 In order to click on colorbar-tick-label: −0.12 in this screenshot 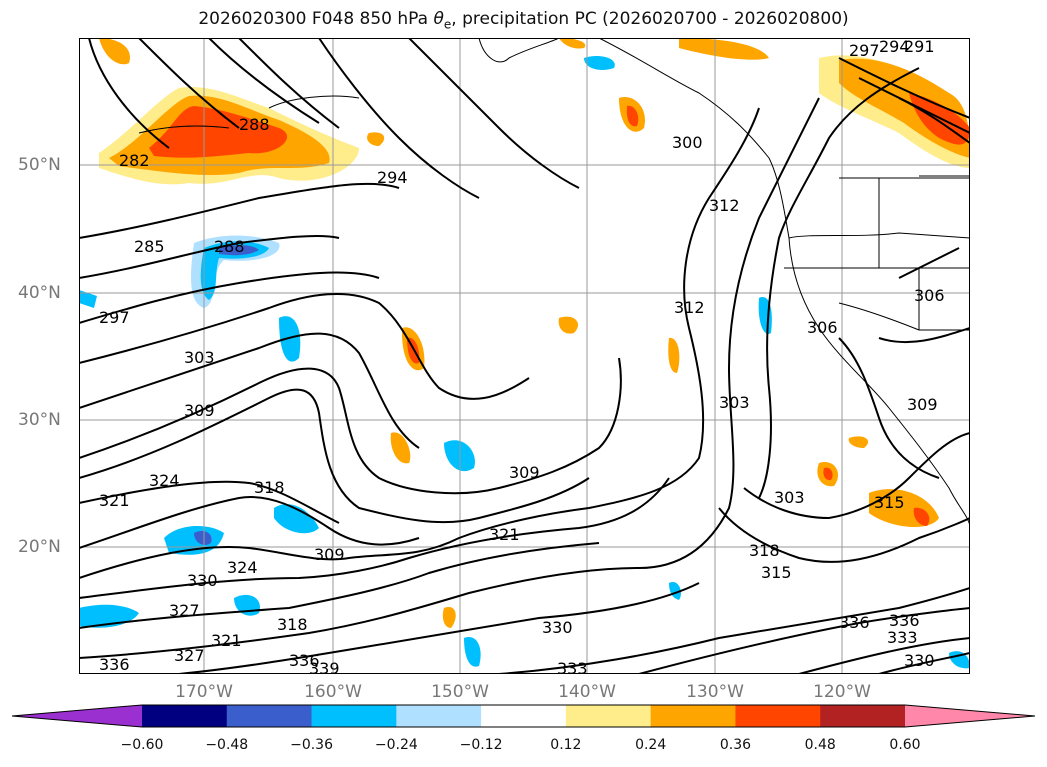, I will do `click(481, 745)`.